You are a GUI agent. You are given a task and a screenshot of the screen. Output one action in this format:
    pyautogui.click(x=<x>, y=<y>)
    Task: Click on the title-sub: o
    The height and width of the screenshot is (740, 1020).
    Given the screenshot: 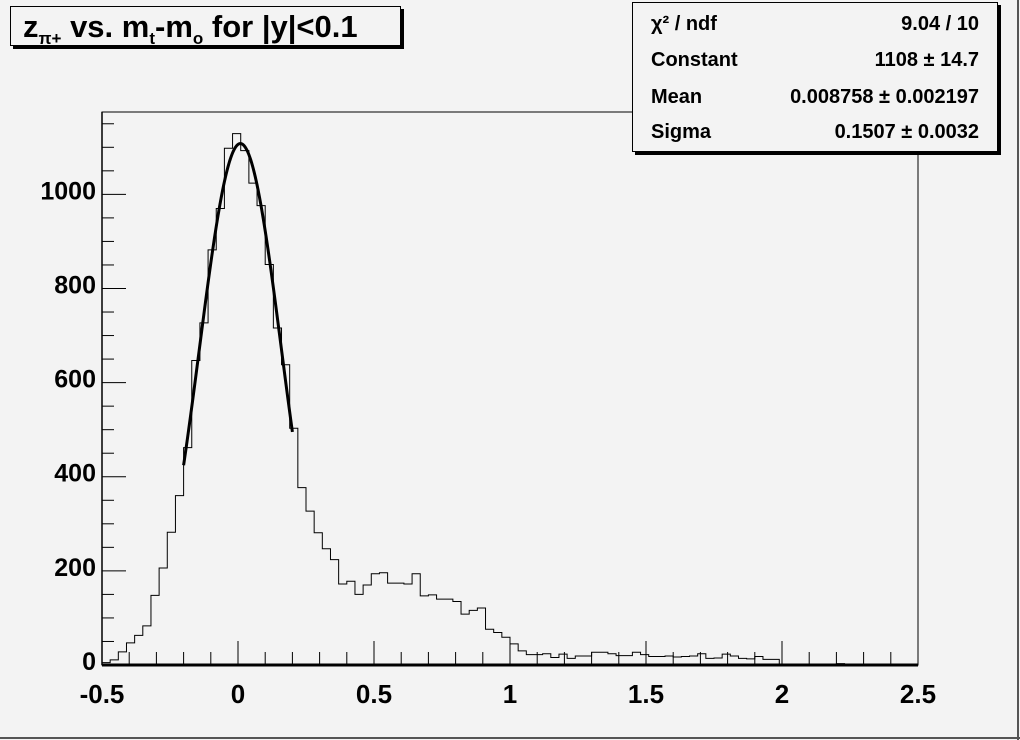 What is the action you would take?
    pyautogui.click(x=198, y=39)
    